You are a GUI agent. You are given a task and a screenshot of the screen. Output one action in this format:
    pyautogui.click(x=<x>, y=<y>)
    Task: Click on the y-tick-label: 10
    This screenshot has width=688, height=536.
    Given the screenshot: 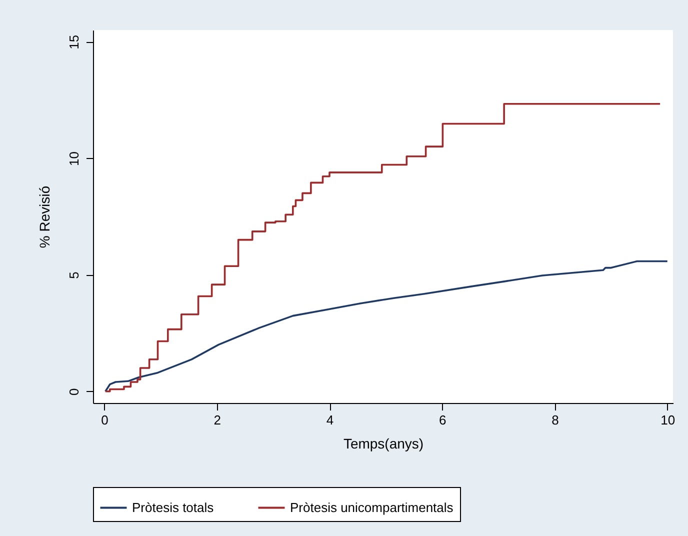 What is the action you would take?
    pyautogui.click(x=74, y=158)
    